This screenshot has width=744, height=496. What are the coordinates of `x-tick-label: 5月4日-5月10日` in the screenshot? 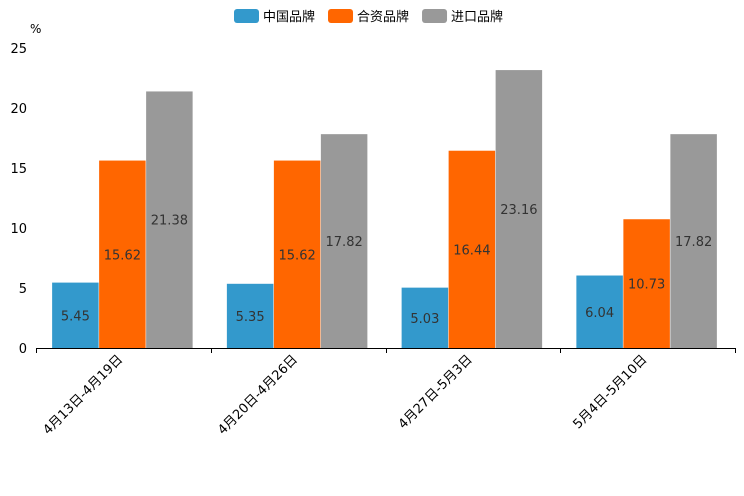 It's located at (611, 392).